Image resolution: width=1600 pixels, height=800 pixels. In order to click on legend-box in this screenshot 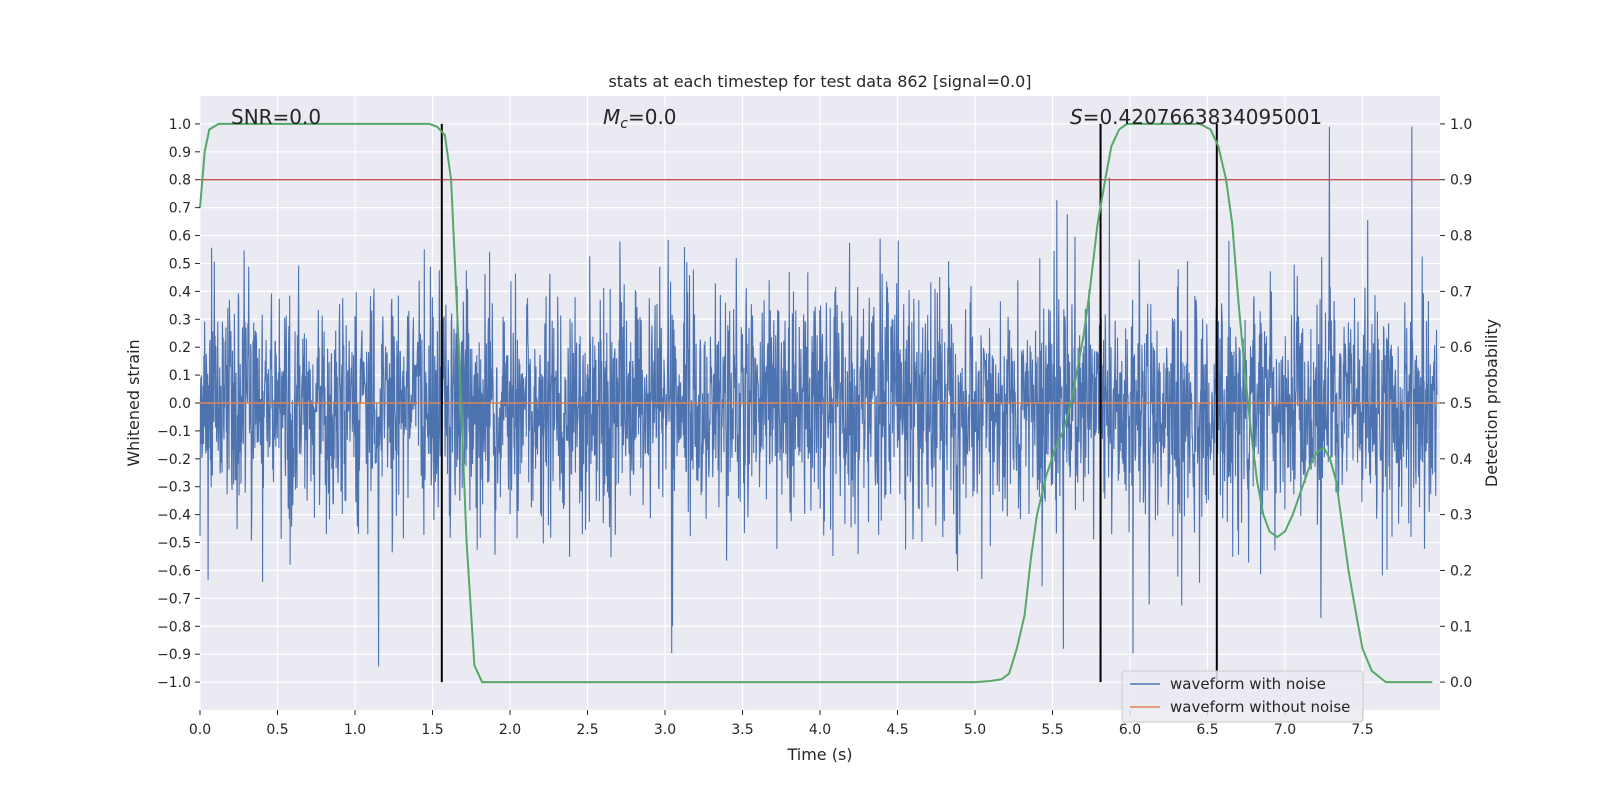, I will do `click(1242, 696)`.